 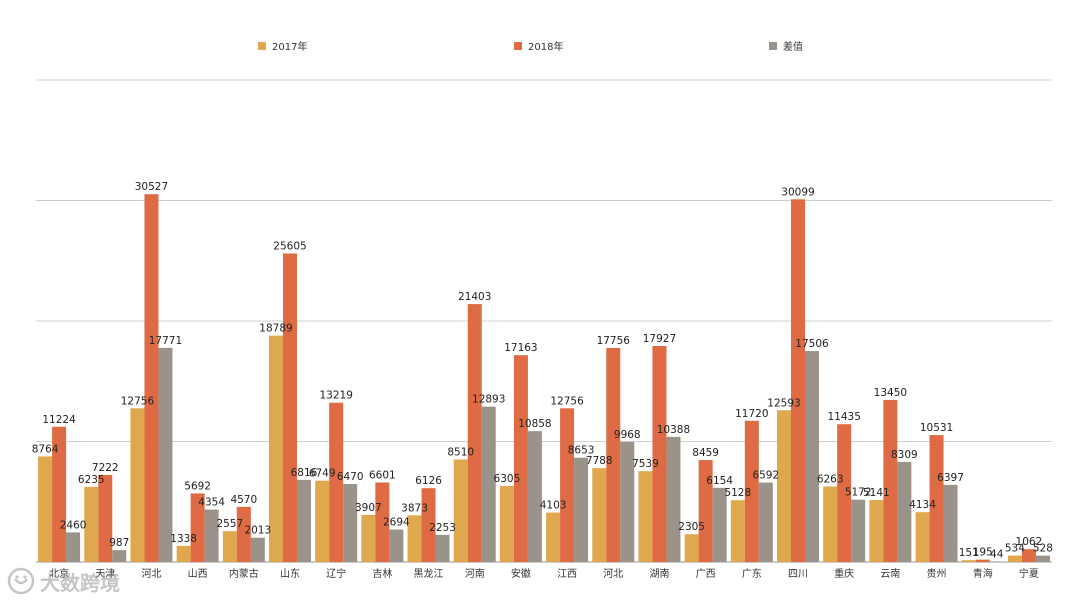 What do you see at coordinates (428, 481) in the screenshot?
I see `data-label: 6126` at bounding box center [428, 481].